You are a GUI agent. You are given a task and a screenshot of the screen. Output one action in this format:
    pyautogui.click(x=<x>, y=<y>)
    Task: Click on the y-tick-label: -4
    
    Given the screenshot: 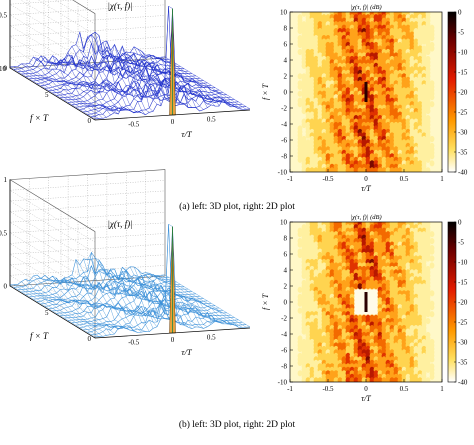 What is the action you would take?
    pyautogui.click(x=284, y=335)
    